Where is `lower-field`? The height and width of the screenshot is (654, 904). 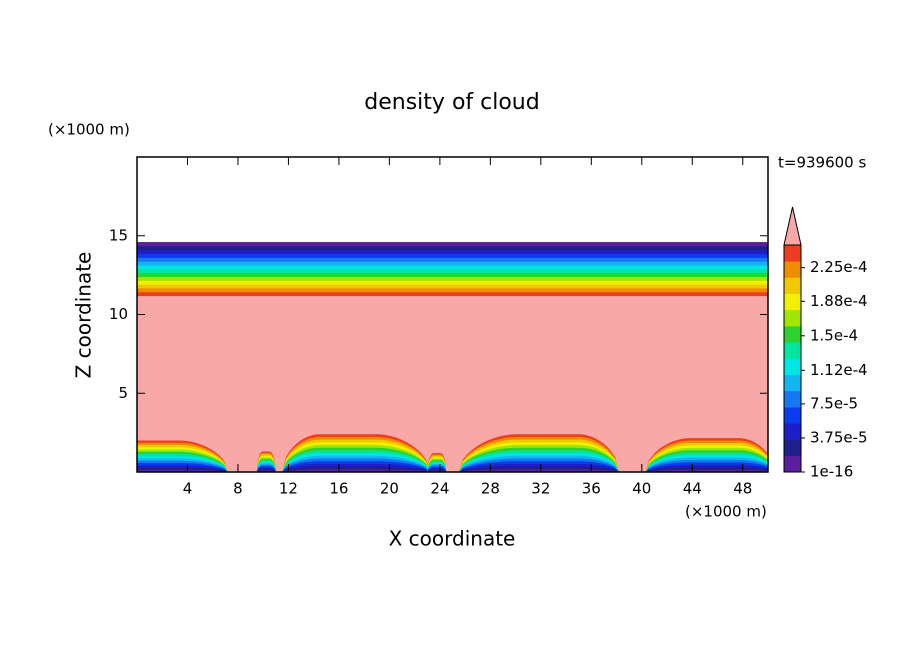
lower-field is located at coordinates (452, 453).